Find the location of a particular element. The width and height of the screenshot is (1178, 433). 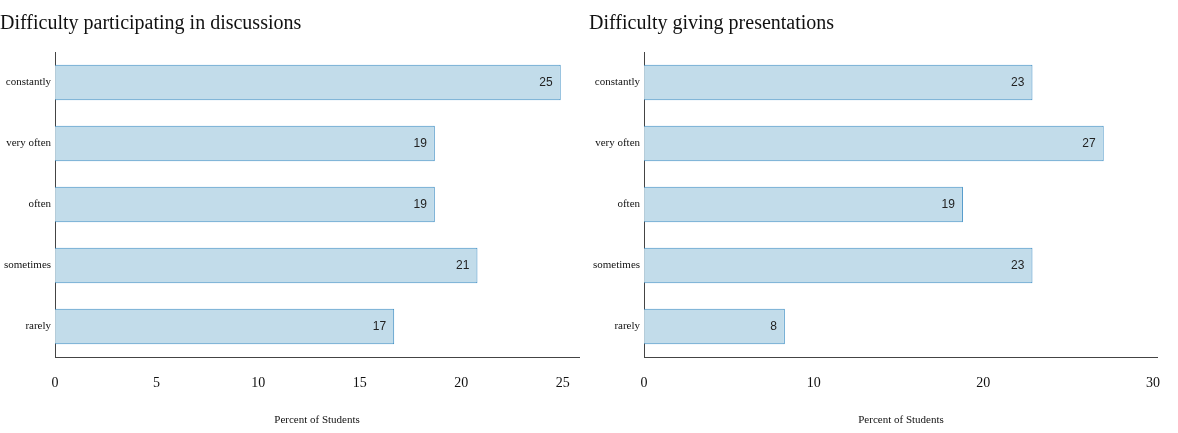

x-tick-label: 5 is located at coordinates (157, 383).